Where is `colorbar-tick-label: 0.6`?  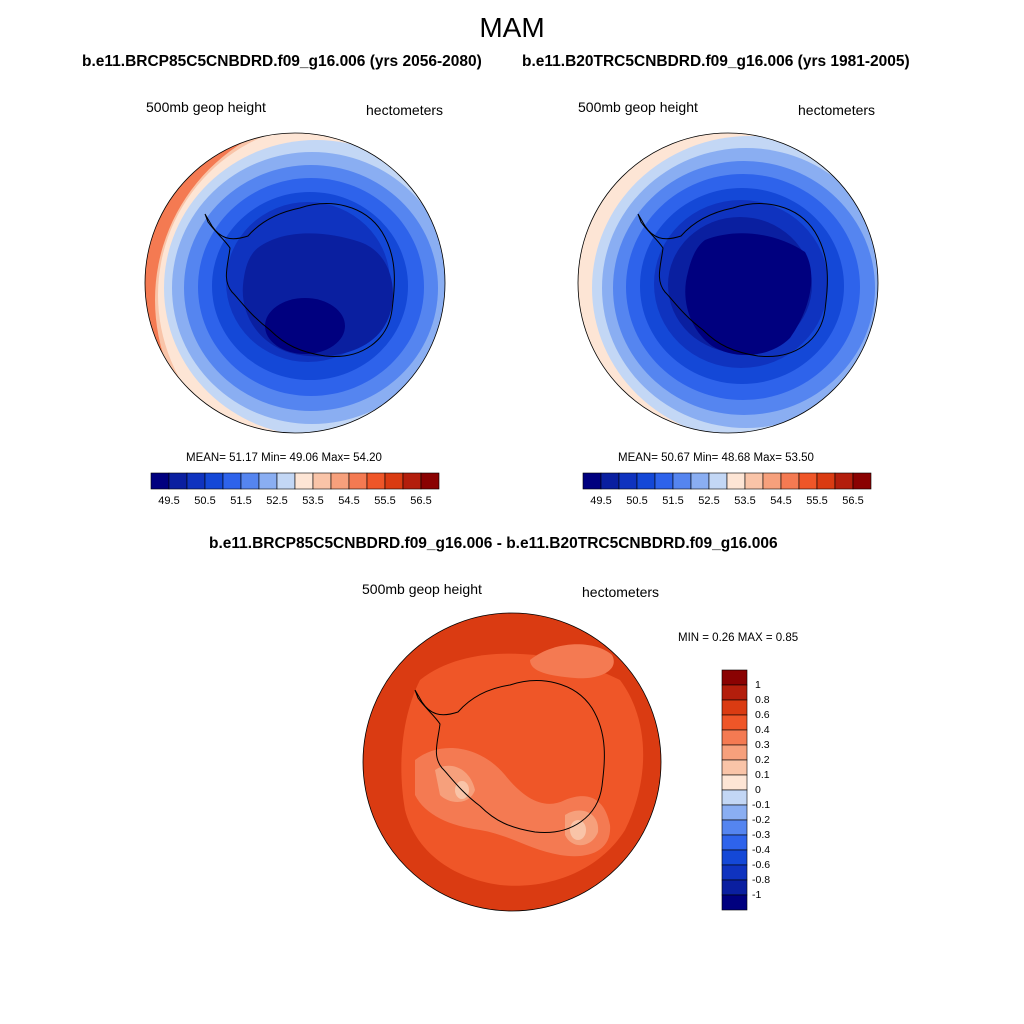 colorbar-tick-label: 0.6 is located at coordinates (762, 715).